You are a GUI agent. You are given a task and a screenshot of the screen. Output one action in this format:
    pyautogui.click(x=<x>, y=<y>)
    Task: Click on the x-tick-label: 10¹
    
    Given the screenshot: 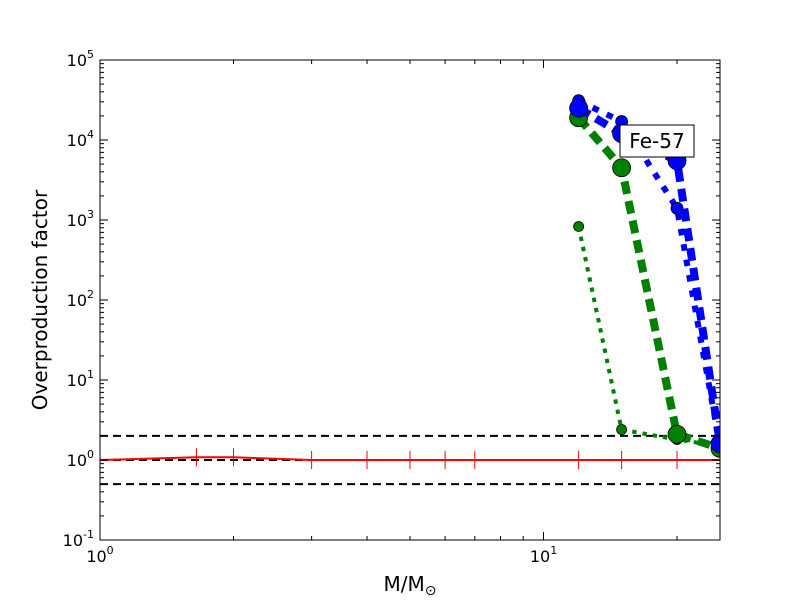 What is the action you would take?
    pyautogui.click(x=543, y=555)
    